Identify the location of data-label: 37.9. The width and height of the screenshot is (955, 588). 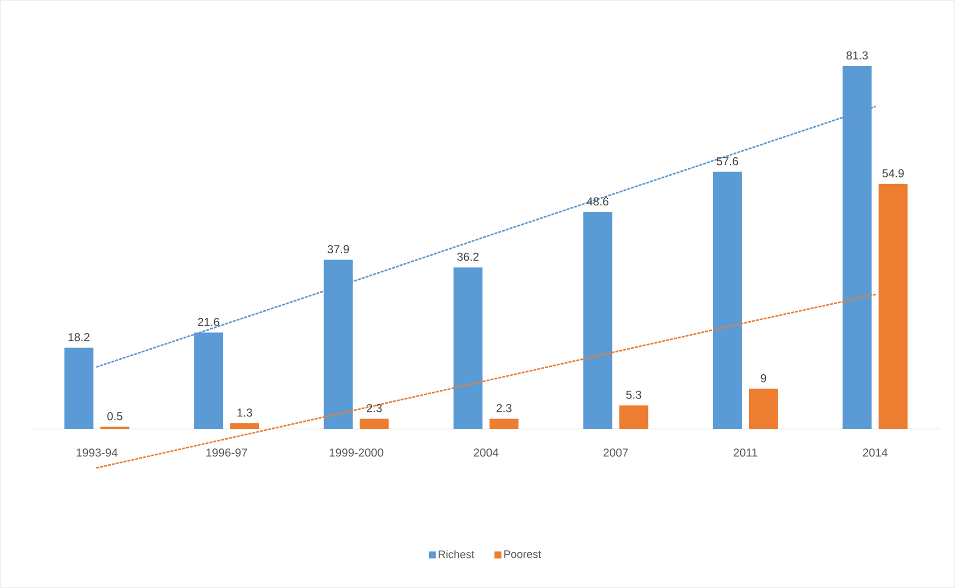
(338, 249).